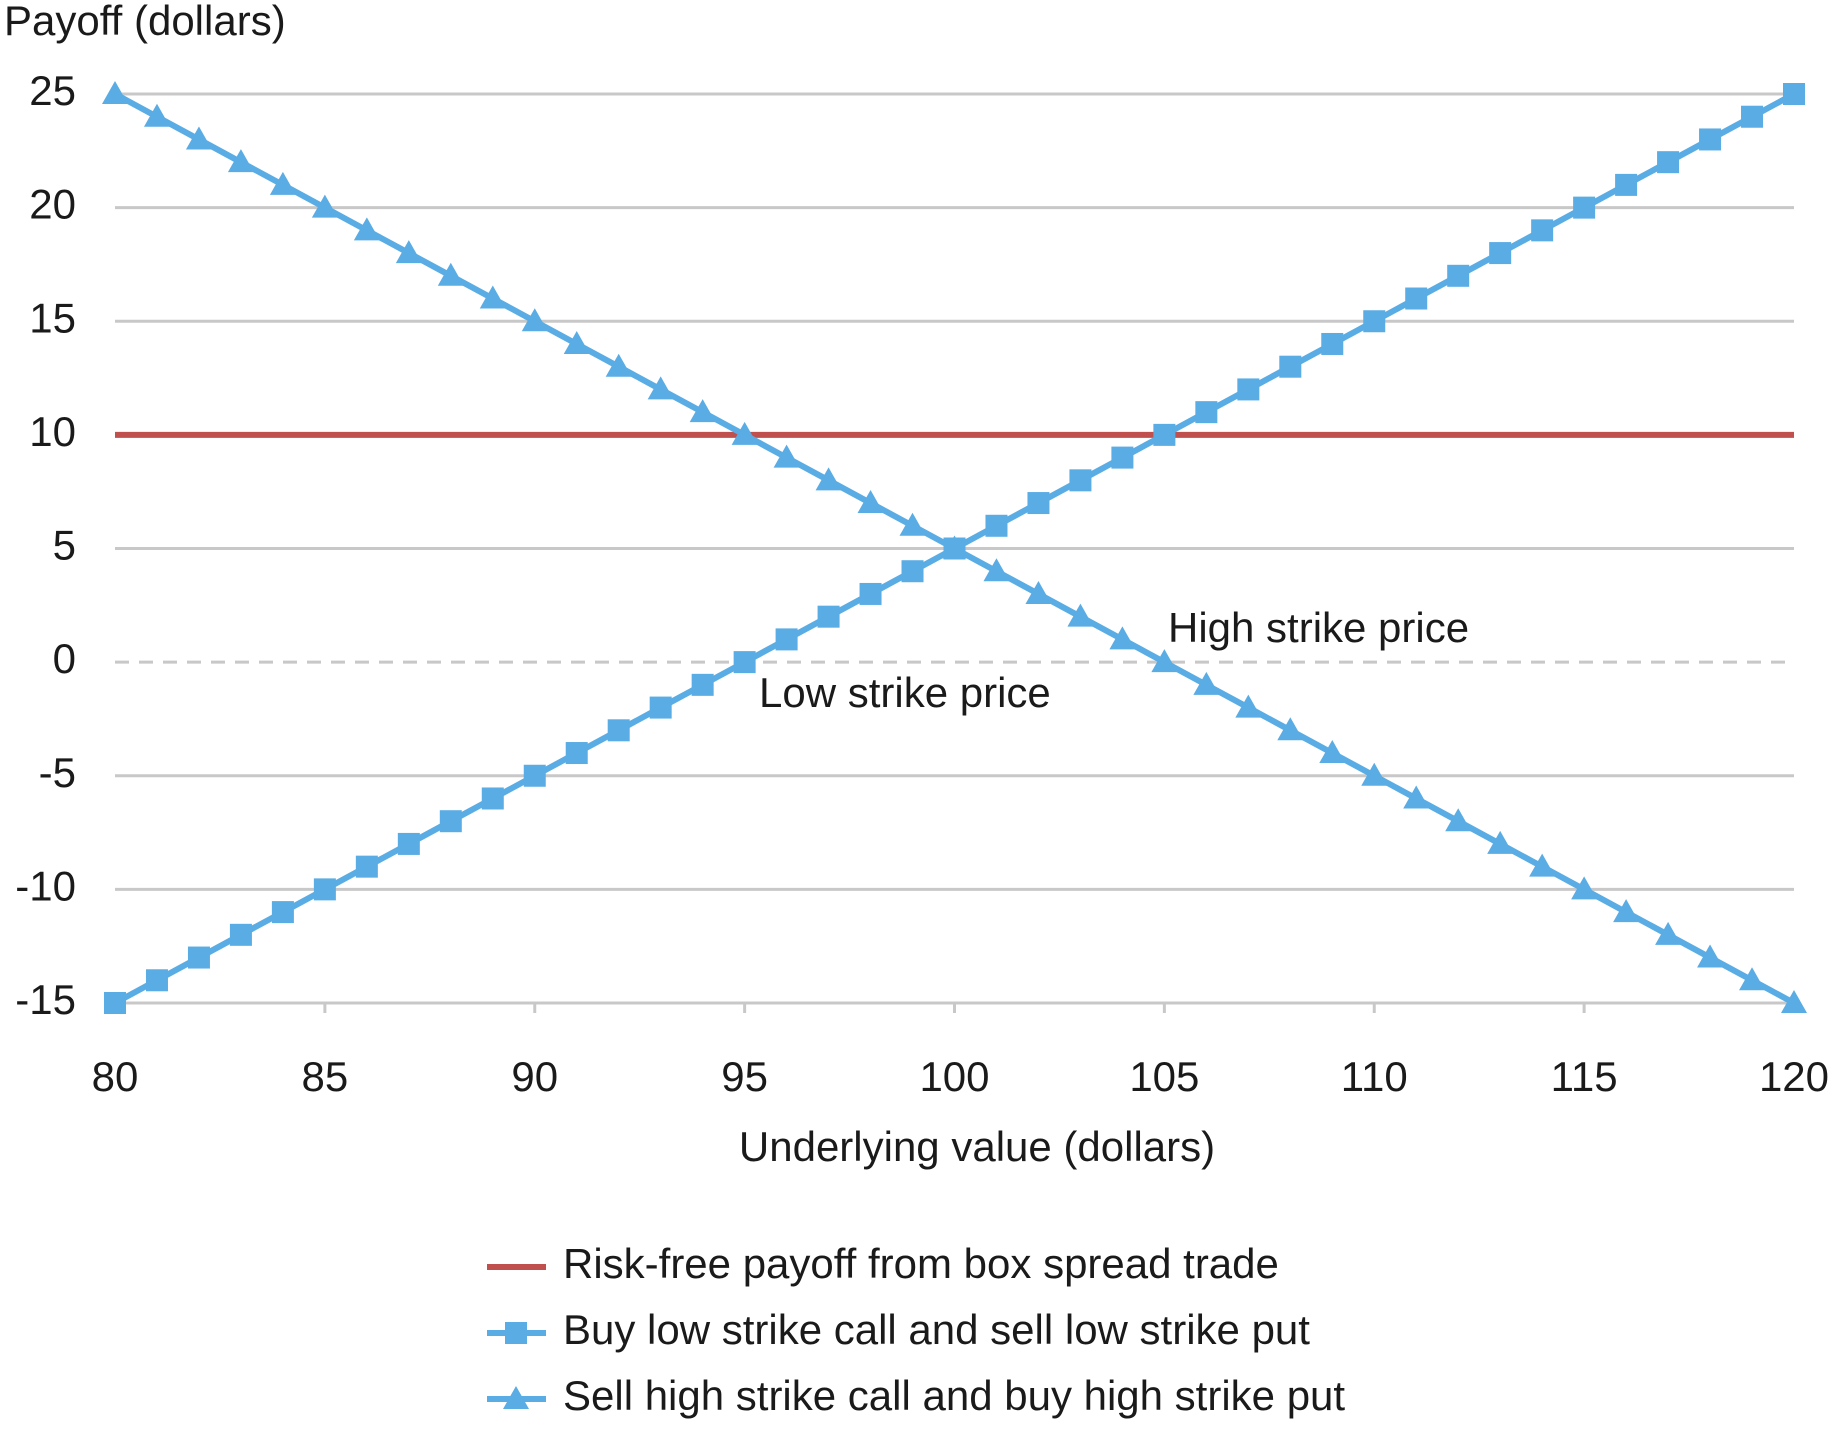  Describe the element at coordinates (1794, 1076) in the screenshot. I see `x-tick-label: 120` at that location.